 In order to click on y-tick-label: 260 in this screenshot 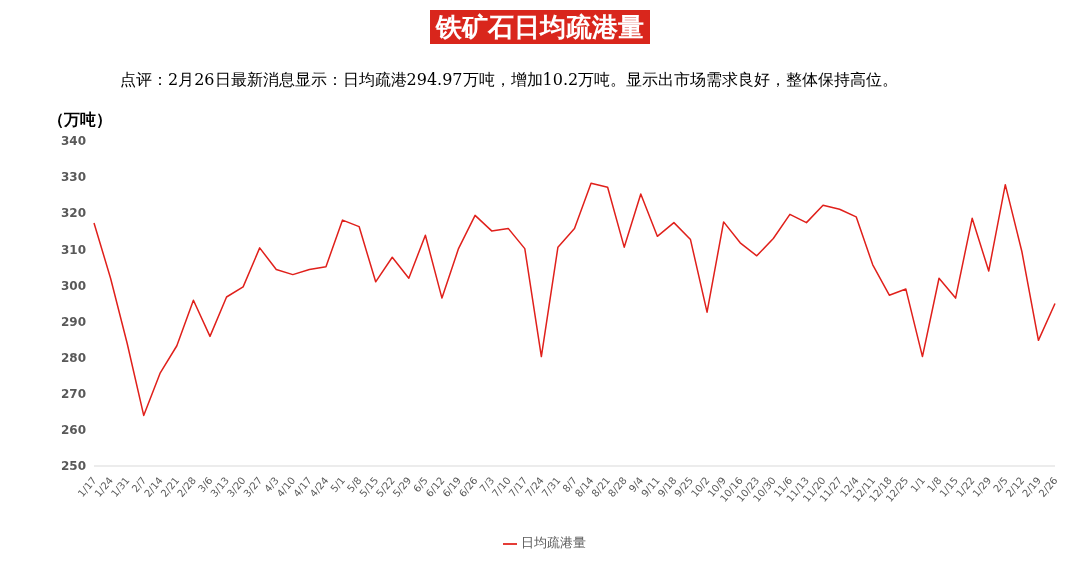, I will do `click(73, 430)`.